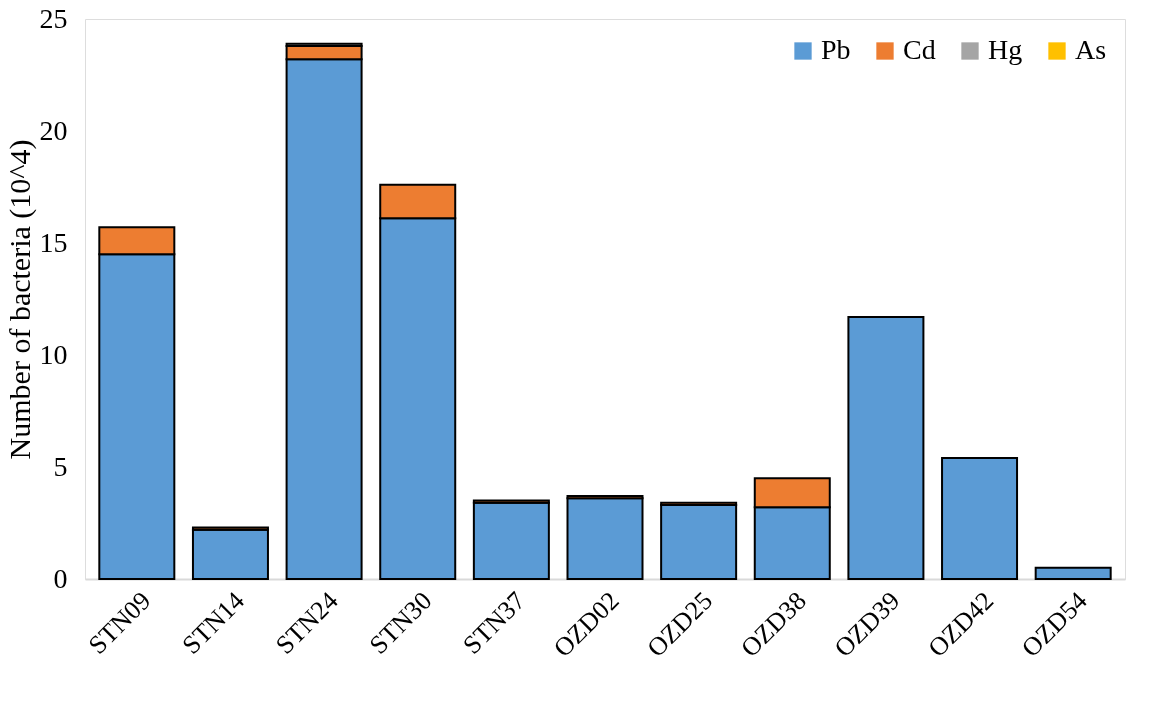 Image resolution: width=1173 pixels, height=704 pixels. I want to click on legend-label: Hg, so click(1005, 49).